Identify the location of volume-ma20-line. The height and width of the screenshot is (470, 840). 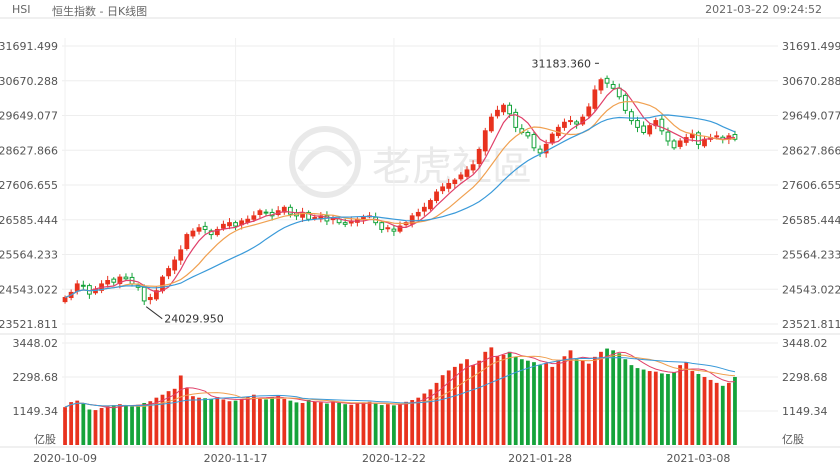
(400, 382).